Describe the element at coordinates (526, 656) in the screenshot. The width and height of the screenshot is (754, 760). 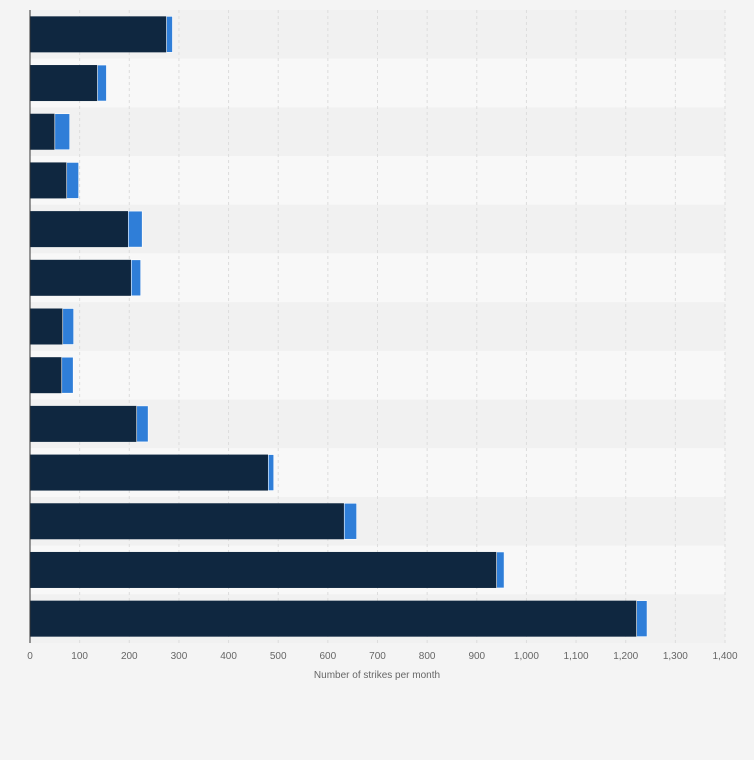
I see `x-tick-label: 1,000` at that location.